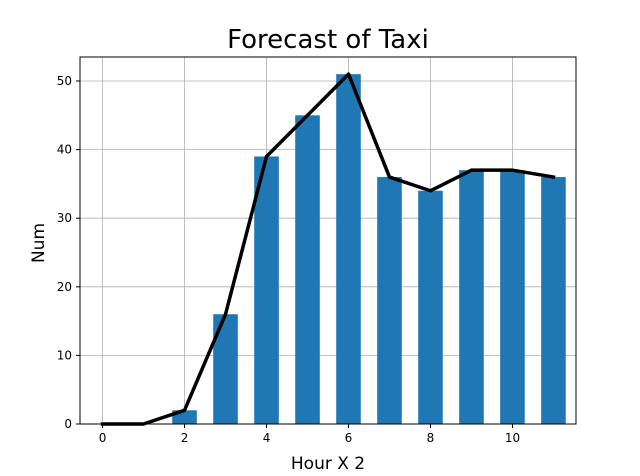 Image resolution: width=640 pixels, height=476 pixels. What do you see at coordinates (64, 218) in the screenshot?
I see `y-tick-label: 30` at bounding box center [64, 218].